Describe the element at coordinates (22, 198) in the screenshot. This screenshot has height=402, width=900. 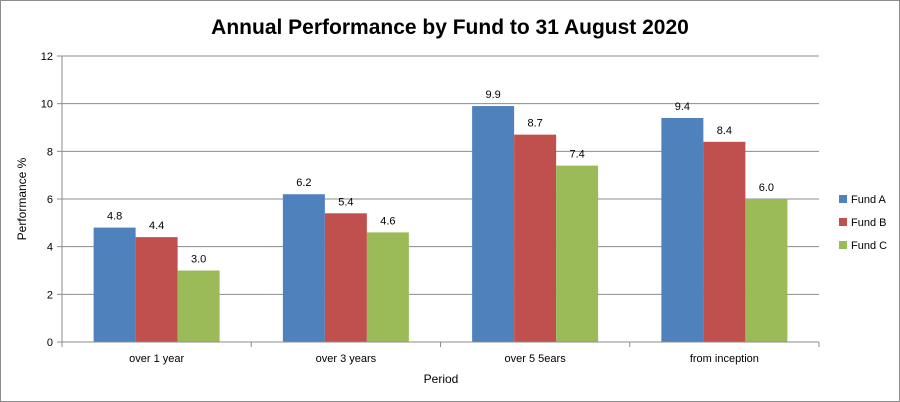
I see `y-axis-title: Performance %` at that location.